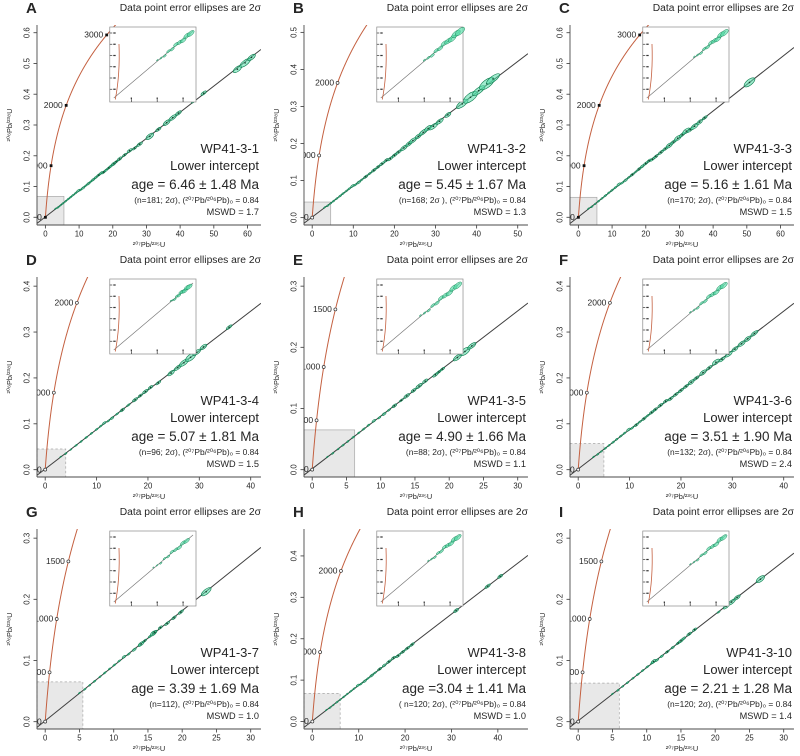 The image size is (800, 756). What do you see at coordinates (233, 212) in the screenshot?
I see `mswd-label: MSWD = 1.7` at bounding box center [233, 212].